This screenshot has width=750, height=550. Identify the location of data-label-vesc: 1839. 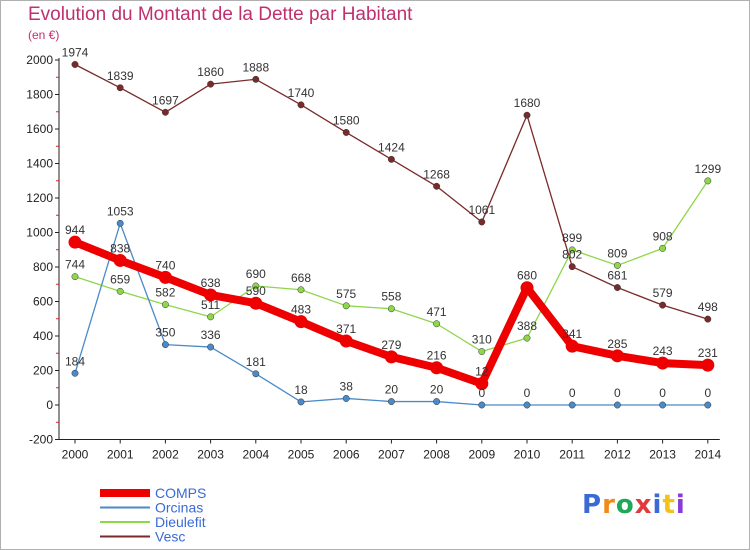
(120, 76).